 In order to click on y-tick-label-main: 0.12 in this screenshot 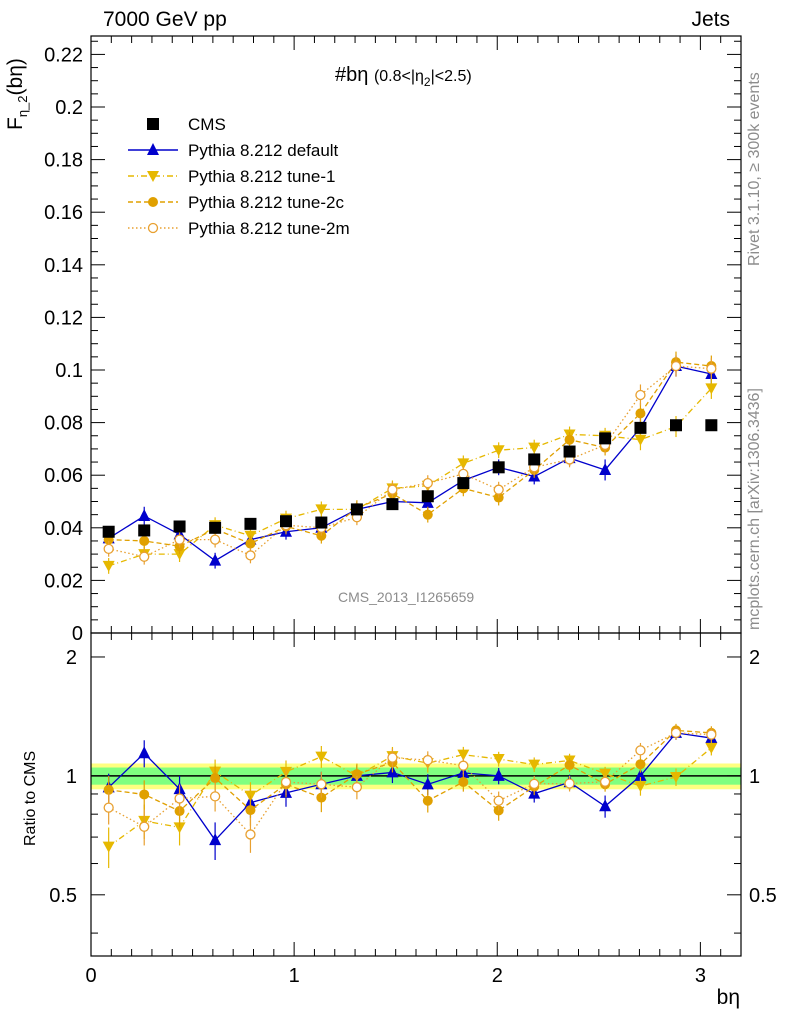, I will do `click(63, 318)`.